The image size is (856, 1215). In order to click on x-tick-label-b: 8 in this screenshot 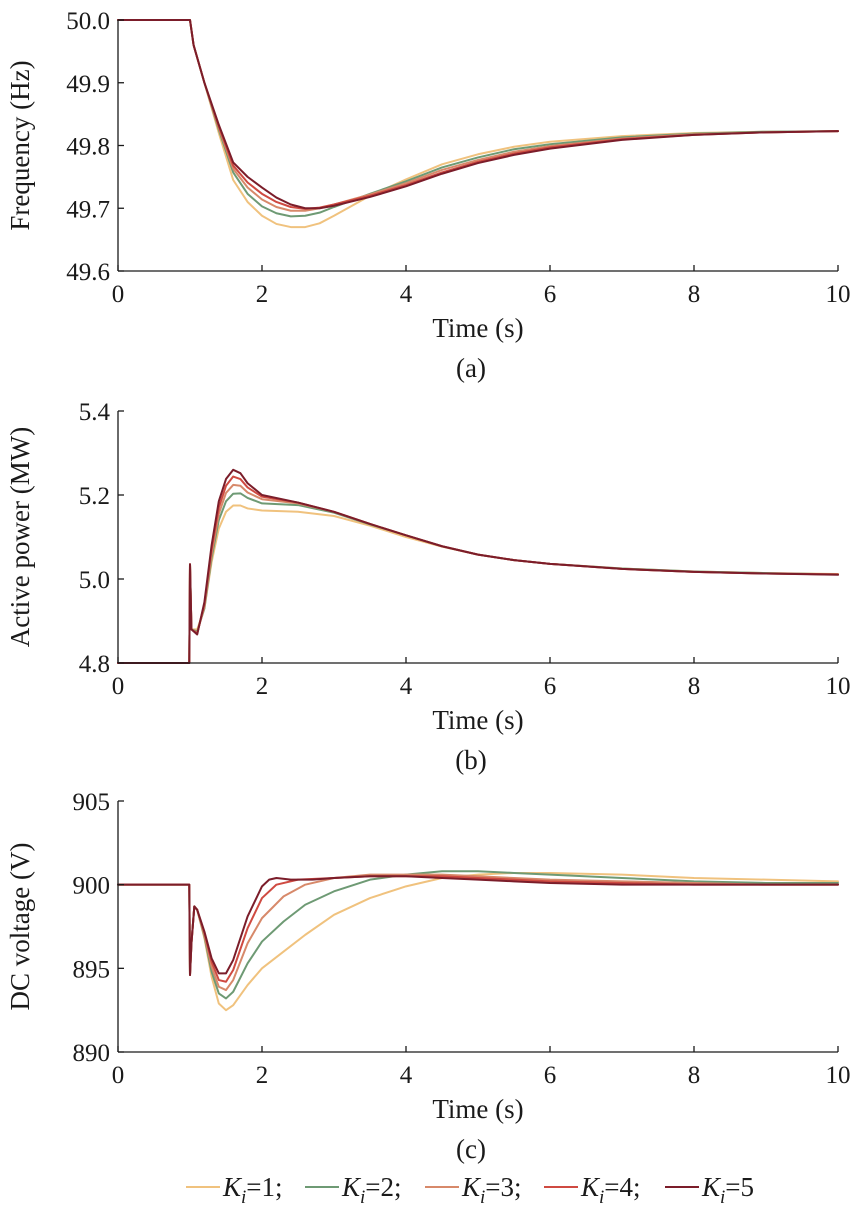, I will do `click(694, 686)`.